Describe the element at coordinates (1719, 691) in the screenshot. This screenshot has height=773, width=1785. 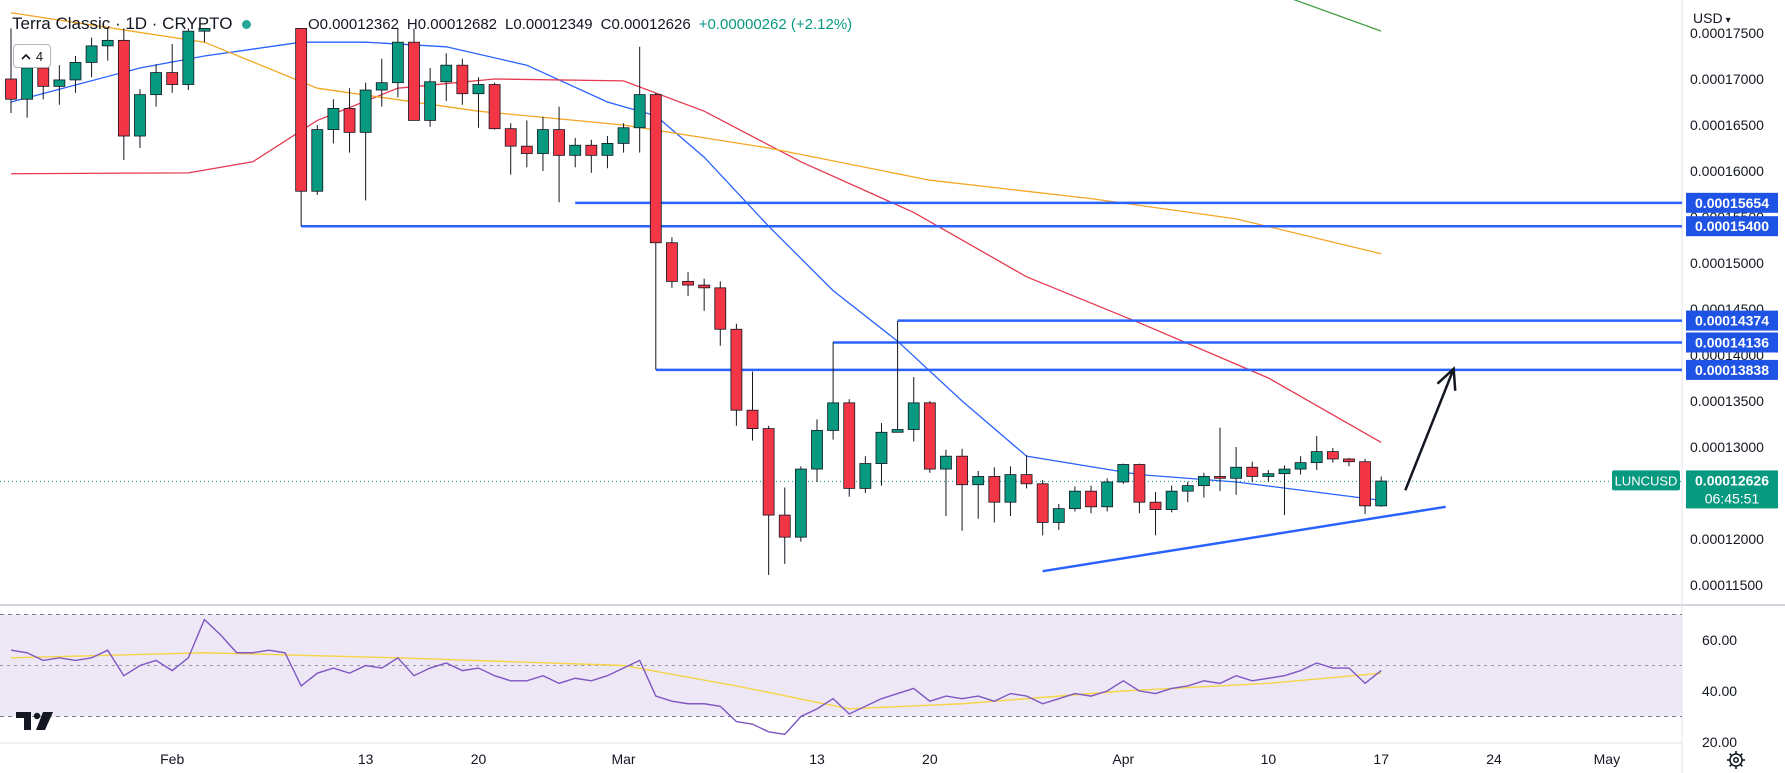
I see `rsi-tick-label: 40.00` at that location.